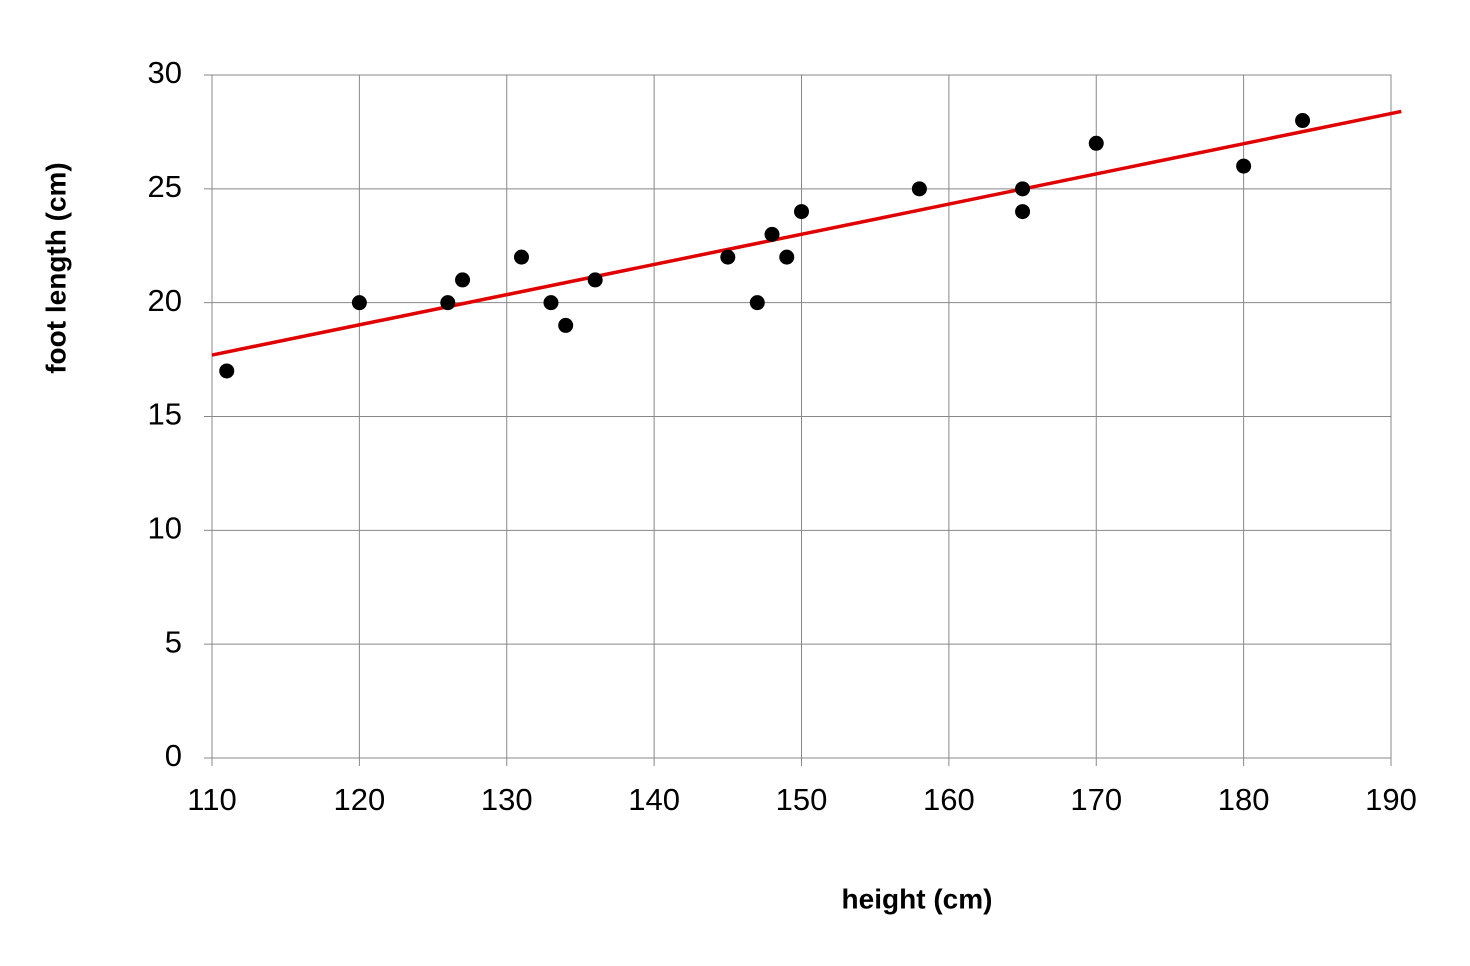  Describe the element at coordinates (654, 799) in the screenshot. I see `x-tick-label: 140` at that location.